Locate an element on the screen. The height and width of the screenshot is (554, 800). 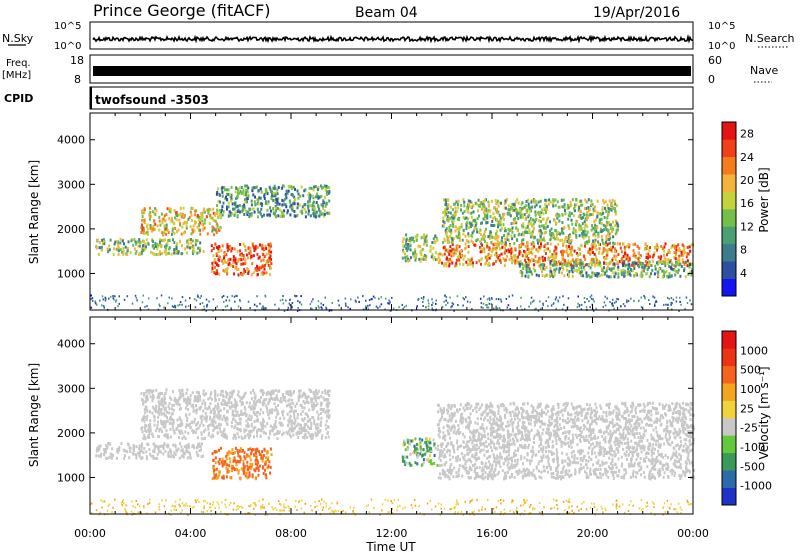
freq-tick-low: 8 is located at coordinates (77, 79).